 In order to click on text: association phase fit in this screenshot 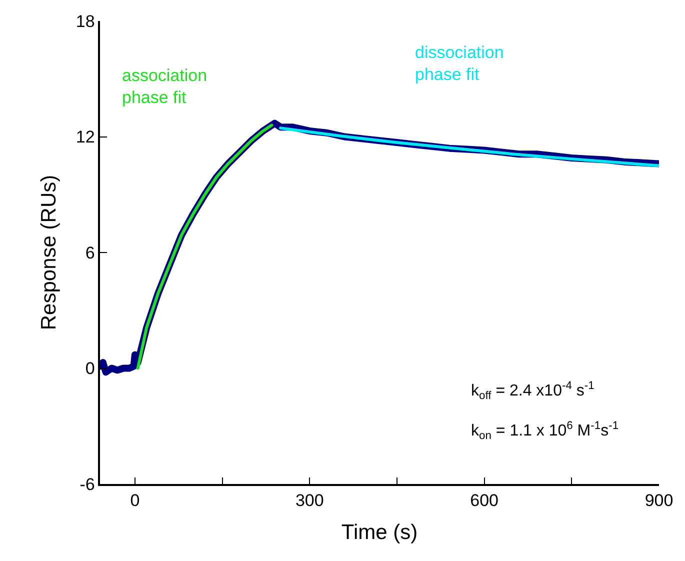, I will do `click(165, 87)`.